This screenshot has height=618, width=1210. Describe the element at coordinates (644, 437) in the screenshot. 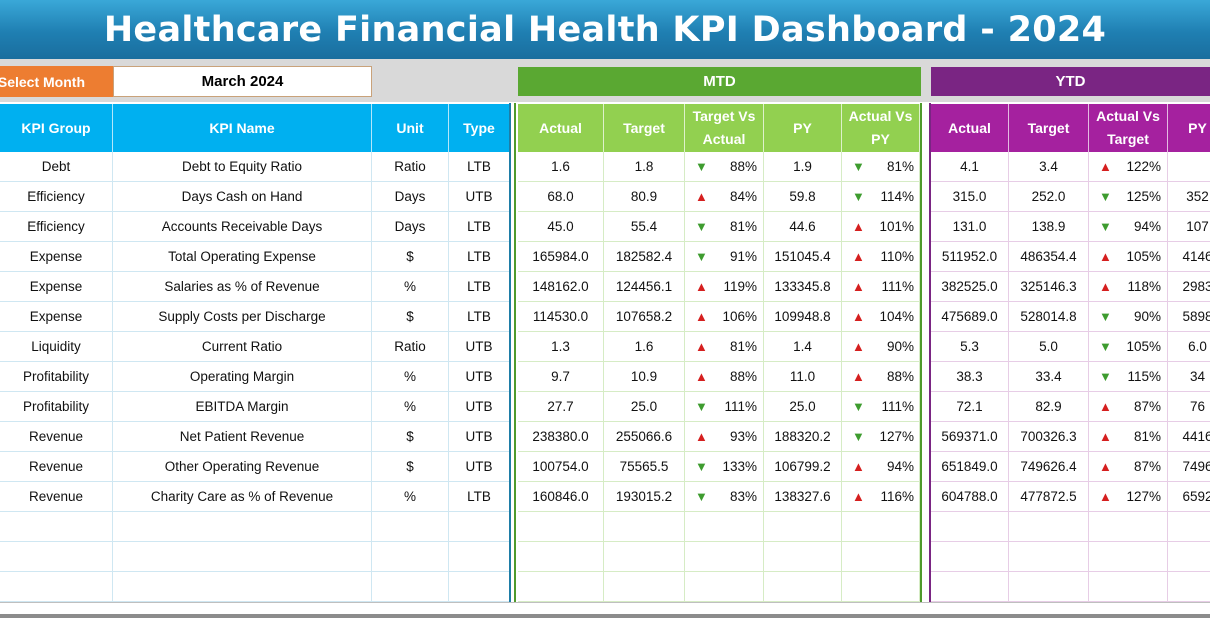

I see `table-cell: 255066.6` at that location.